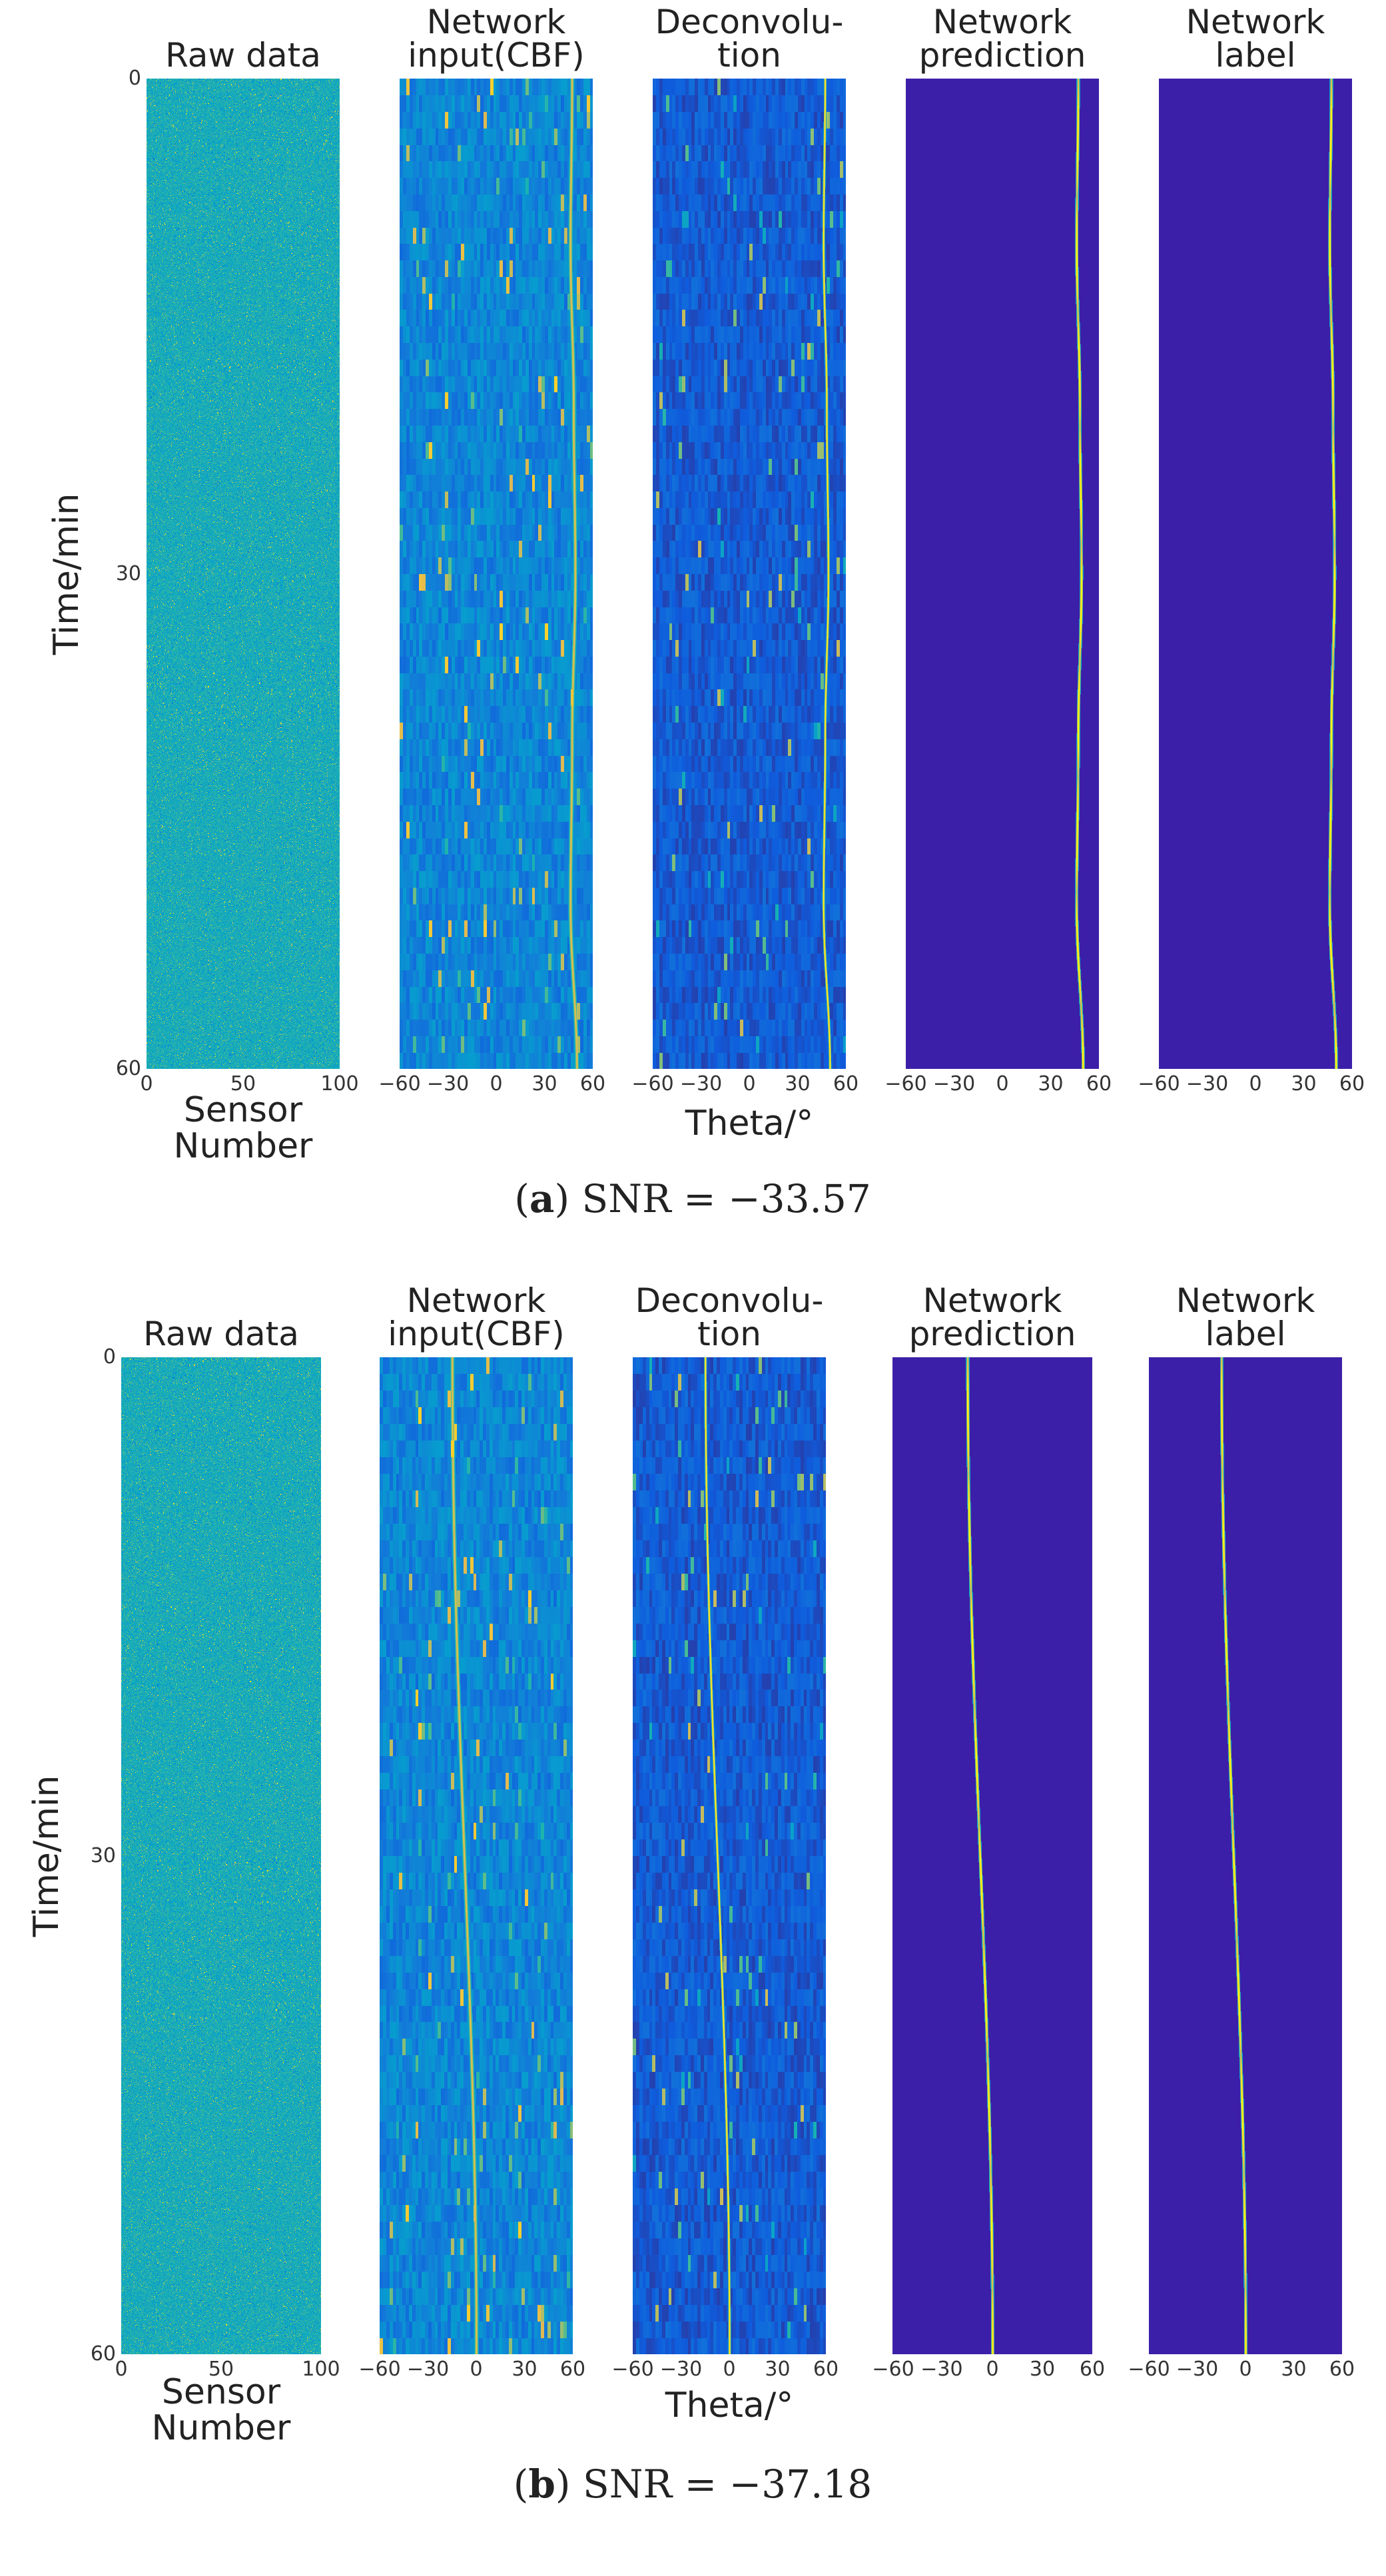  Describe the element at coordinates (541, 2484) in the screenshot. I see `caption-letter: b` at that location.